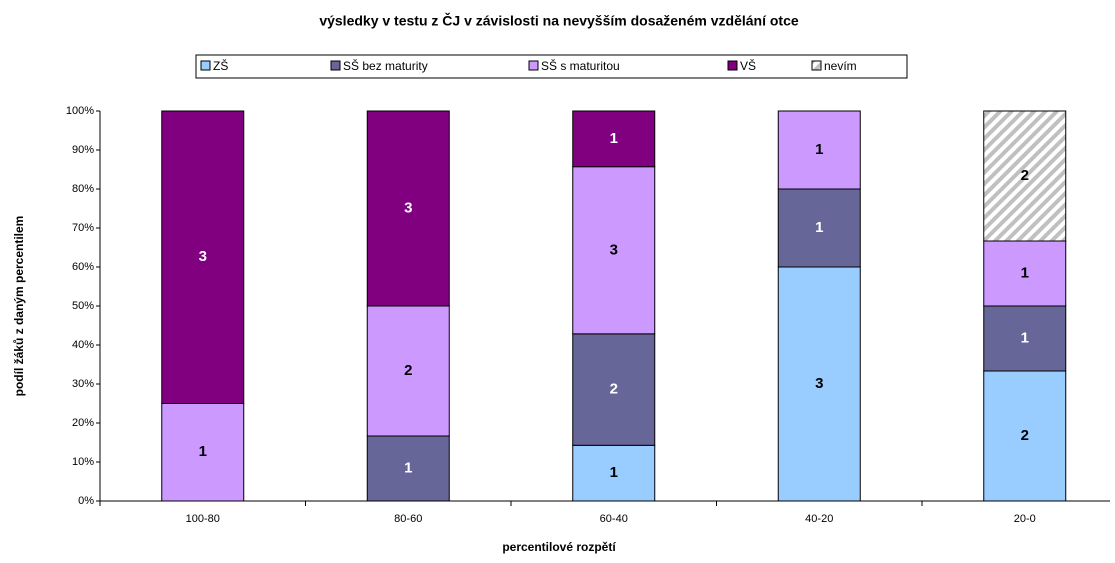 This screenshot has width=1115, height=563. I want to click on x-tick-label: 80-60, so click(408, 519).